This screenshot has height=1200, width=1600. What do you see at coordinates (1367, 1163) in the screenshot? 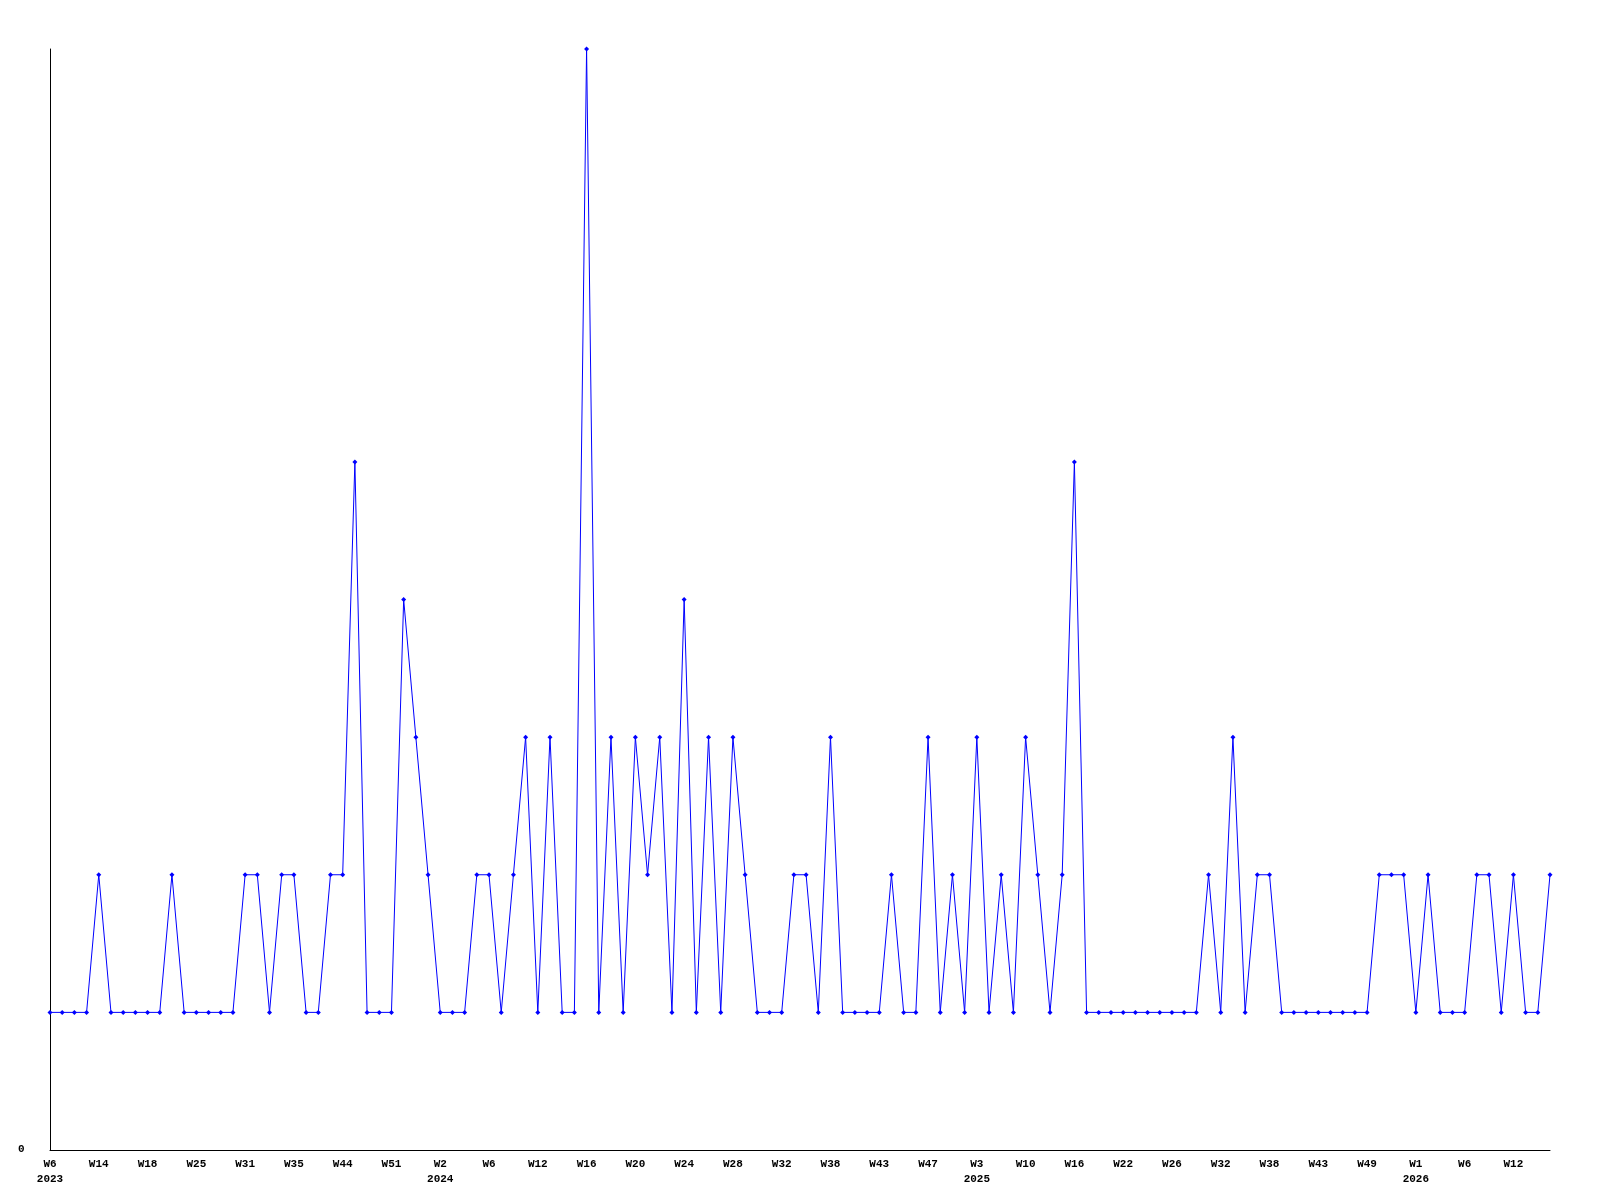
I see `x-tick-label: W49` at bounding box center [1367, 1163].